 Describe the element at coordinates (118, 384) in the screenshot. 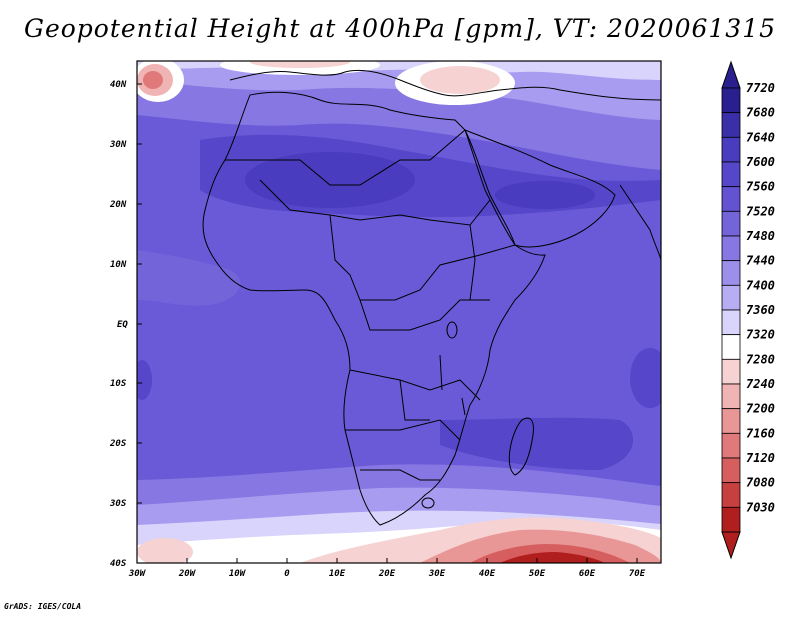

I see `lat-label: 10S` at that location.